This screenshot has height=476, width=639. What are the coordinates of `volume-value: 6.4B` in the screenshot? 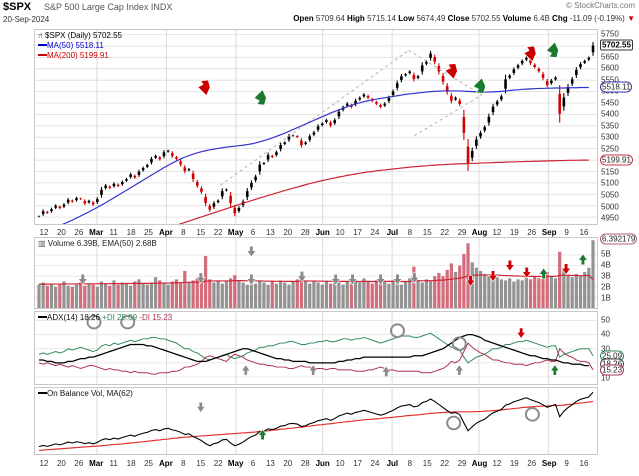 It's located at (541, 18).